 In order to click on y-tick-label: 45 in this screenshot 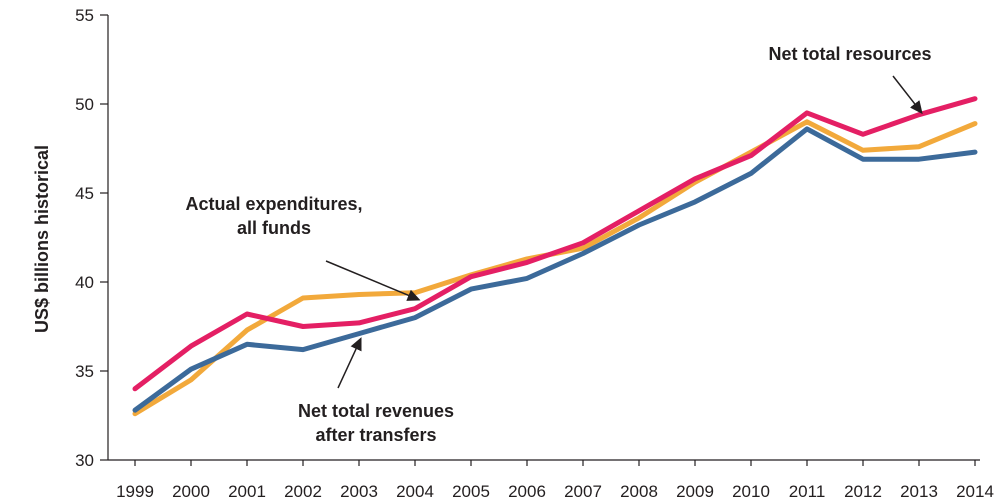, I will do `click(84, 193)`.